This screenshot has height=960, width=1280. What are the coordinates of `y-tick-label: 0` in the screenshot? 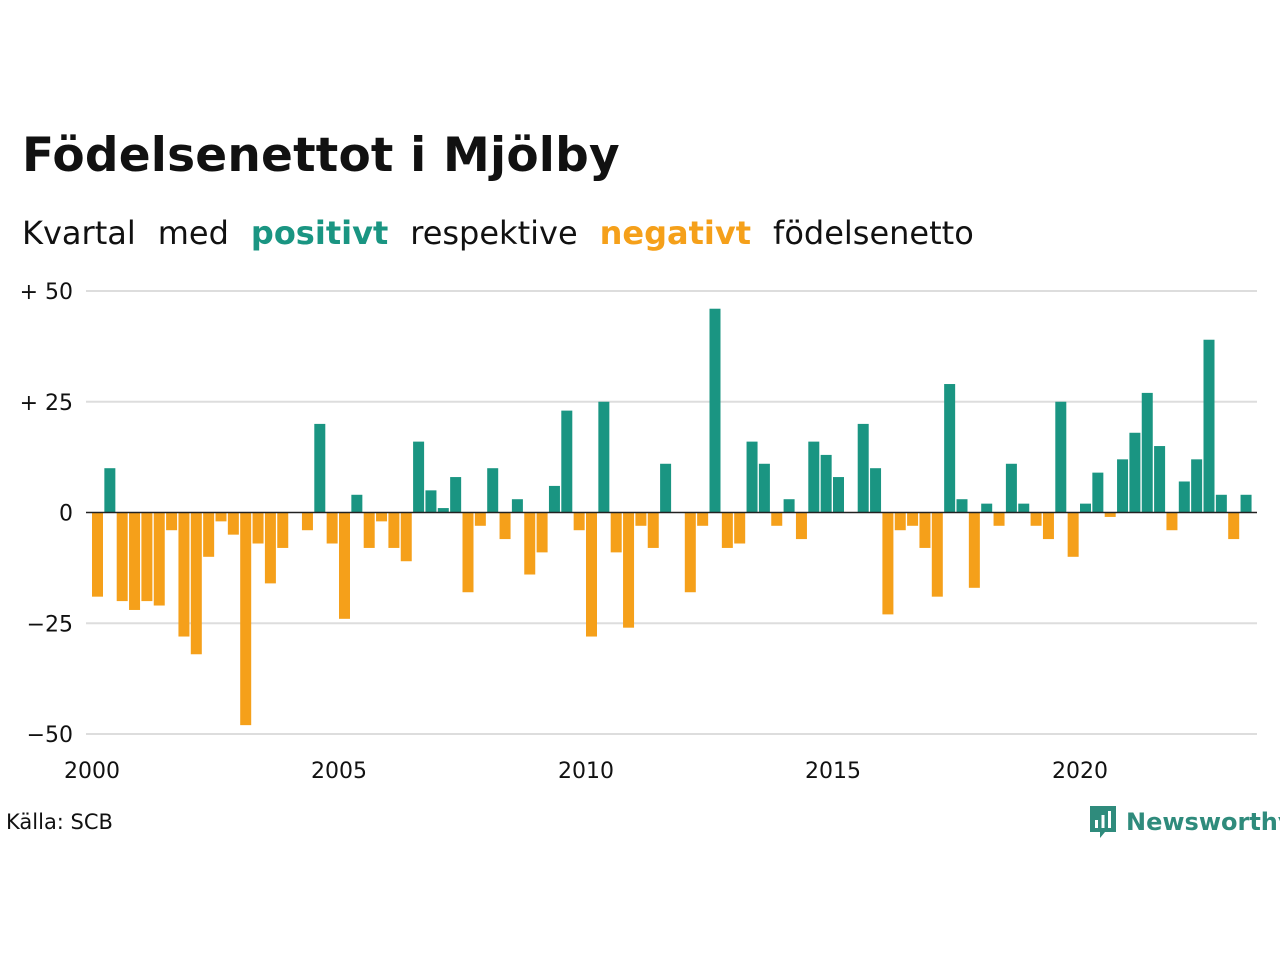 It's located at (66, 514).